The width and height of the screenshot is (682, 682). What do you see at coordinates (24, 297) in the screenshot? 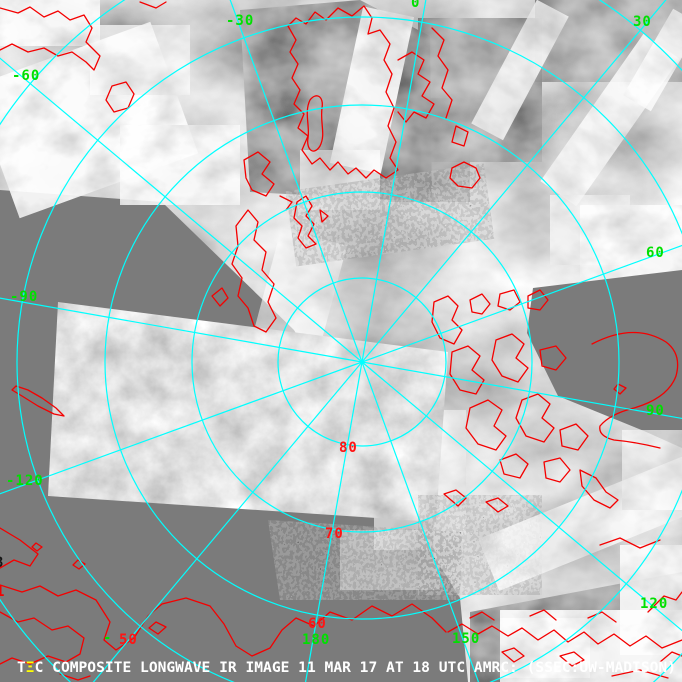
I see `longitude-label: -90` at bounding box center [24, 297].